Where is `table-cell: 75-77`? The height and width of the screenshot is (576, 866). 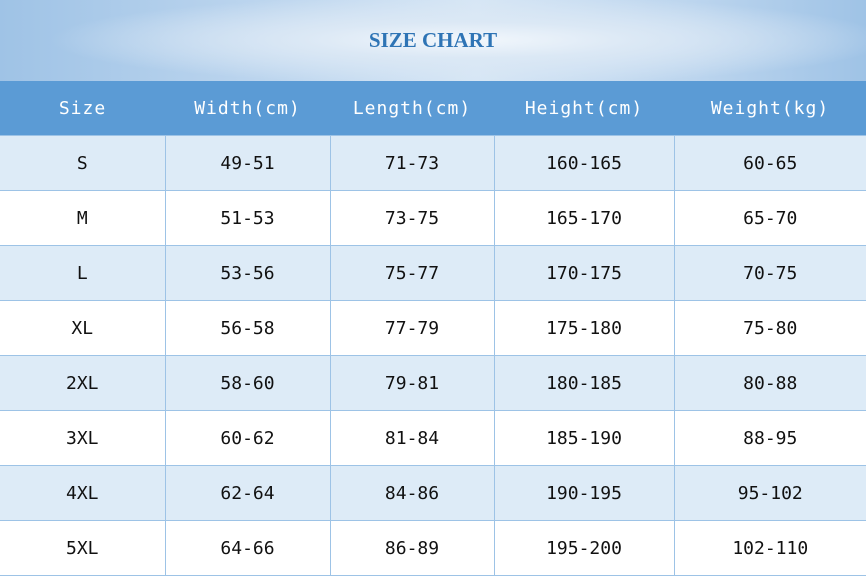 table-cell: 75-77 is located at coordinates (412, 273).